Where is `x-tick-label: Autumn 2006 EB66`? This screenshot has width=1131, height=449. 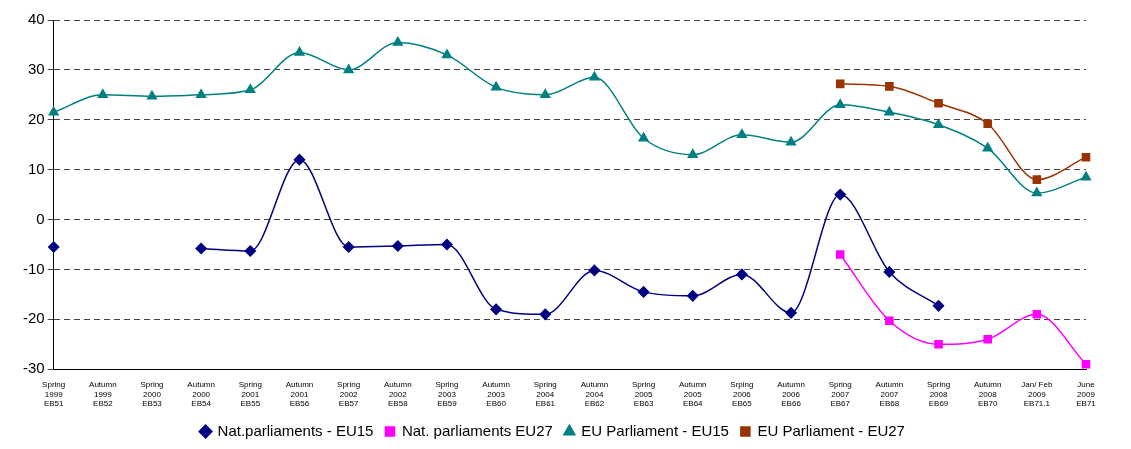
x-tick-label: Autumn 2006 EB66 is located at coordinates (791, 394).